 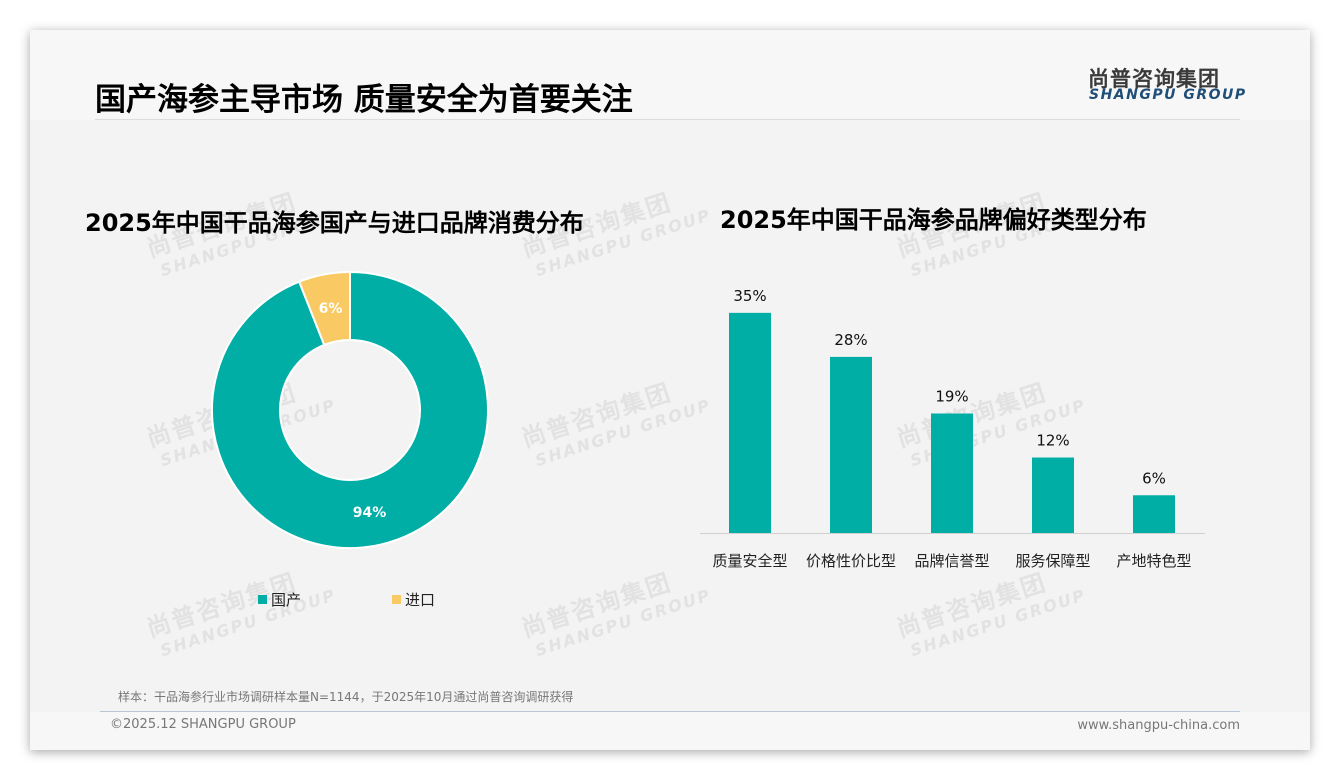 What do you see at coordinates (1153, 561) in the screenshot?
I see `x-axis-category-label: 产地特色型` at bounding box center [1153, 561].